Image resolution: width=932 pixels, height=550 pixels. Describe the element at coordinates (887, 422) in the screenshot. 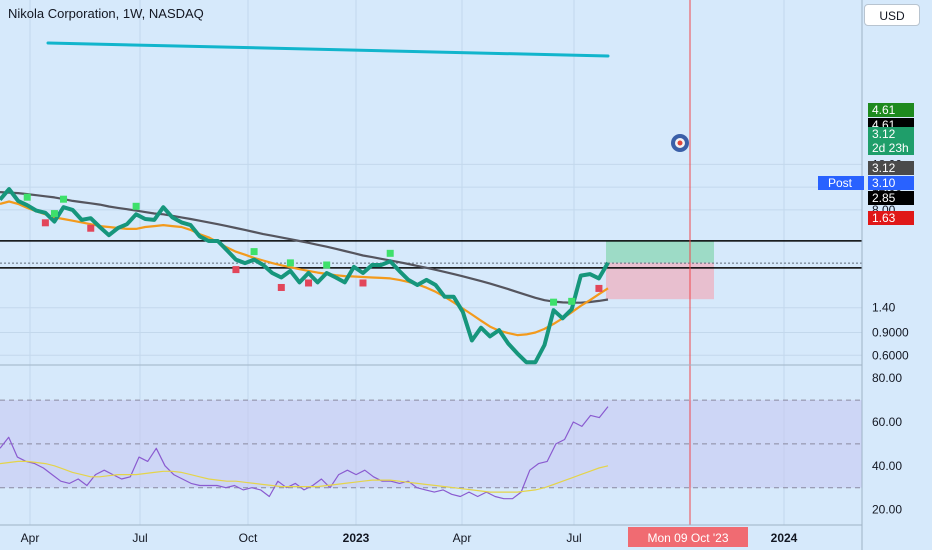

I see `rsi-tick-label: 60.00` at that location.